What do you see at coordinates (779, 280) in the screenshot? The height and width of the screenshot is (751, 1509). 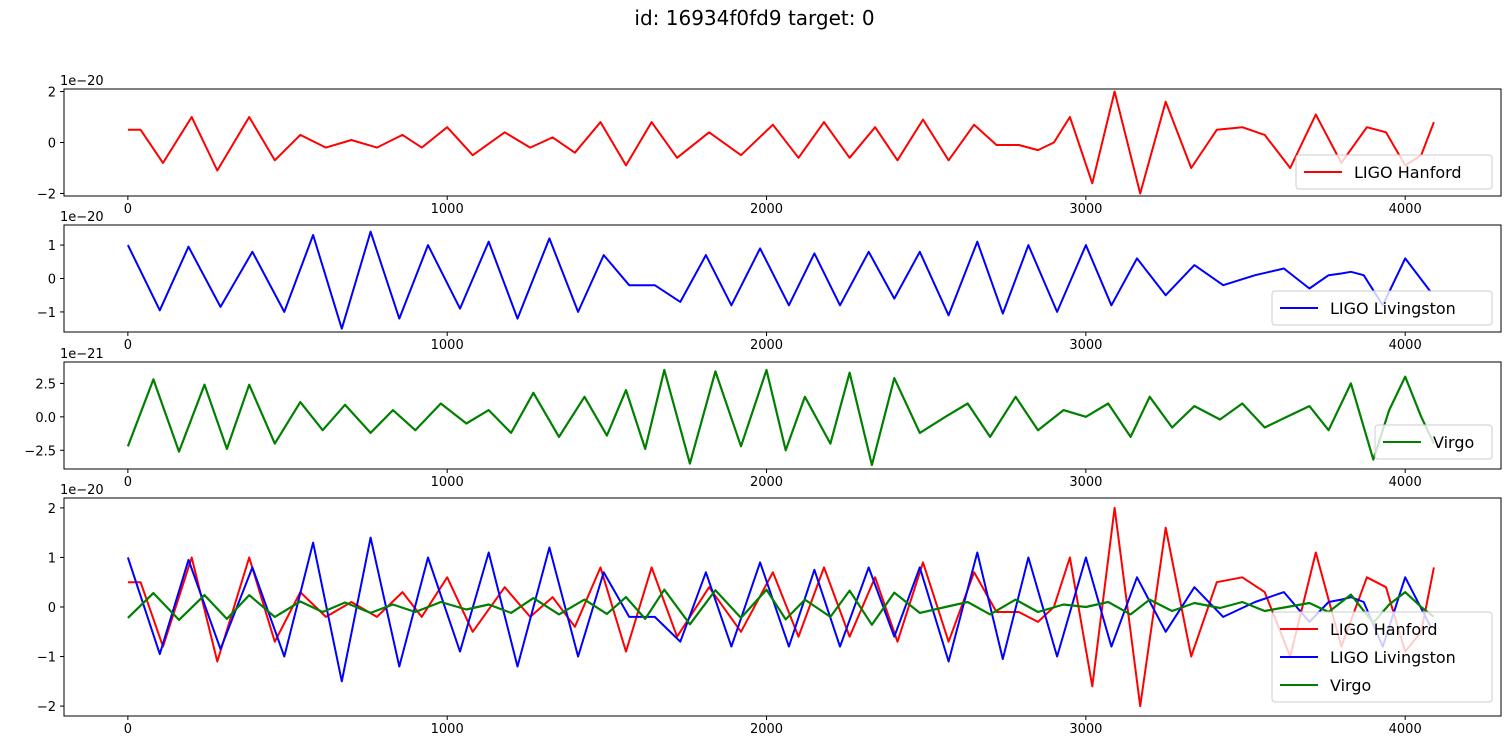 I see `series-line-ligo-livingston` at bounding box center [779, 280].